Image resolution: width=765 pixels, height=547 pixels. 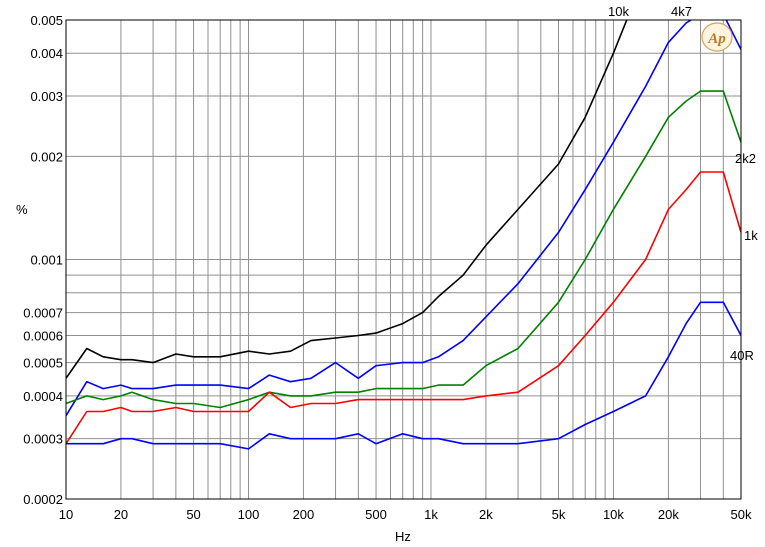 I want to click on y-tick-label: 0.005, so click(x=46, y=20).